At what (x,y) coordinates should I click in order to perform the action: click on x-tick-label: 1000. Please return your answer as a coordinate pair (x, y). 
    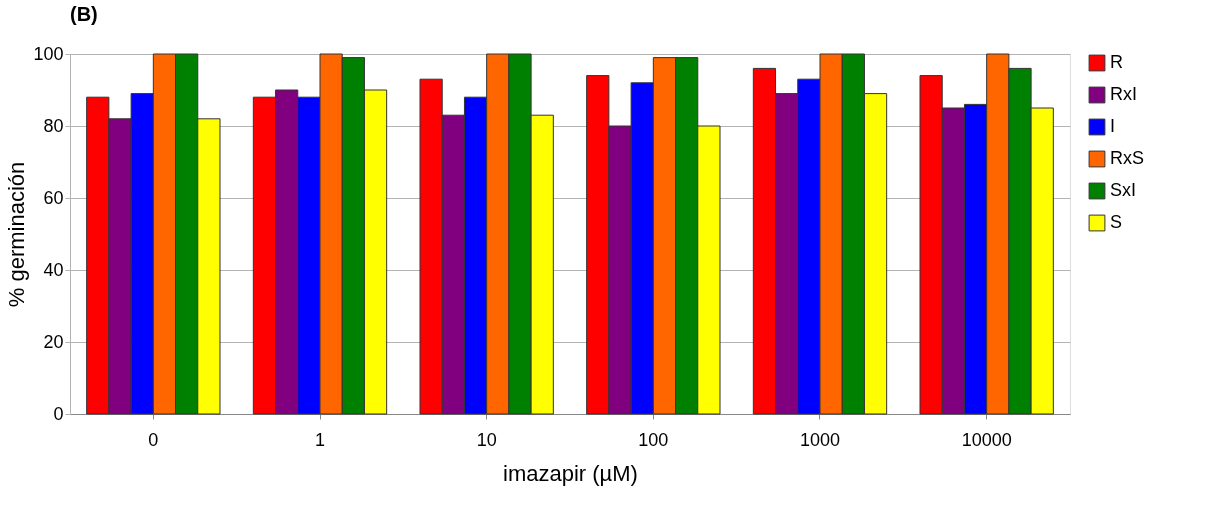
    Looking at the image, I should click on (820, 439).